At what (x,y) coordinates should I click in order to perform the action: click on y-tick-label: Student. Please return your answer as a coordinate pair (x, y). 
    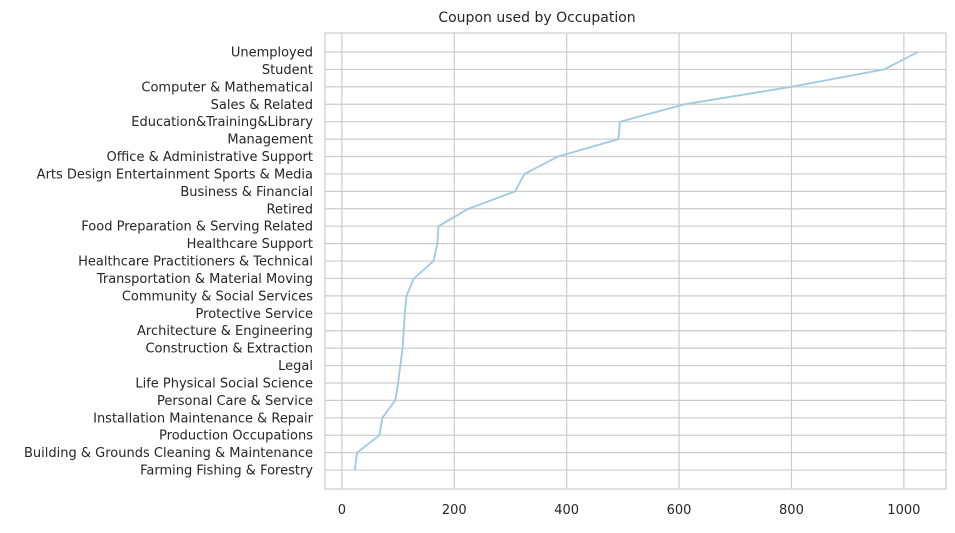
    Looking at the image, I should click on (287, 70).